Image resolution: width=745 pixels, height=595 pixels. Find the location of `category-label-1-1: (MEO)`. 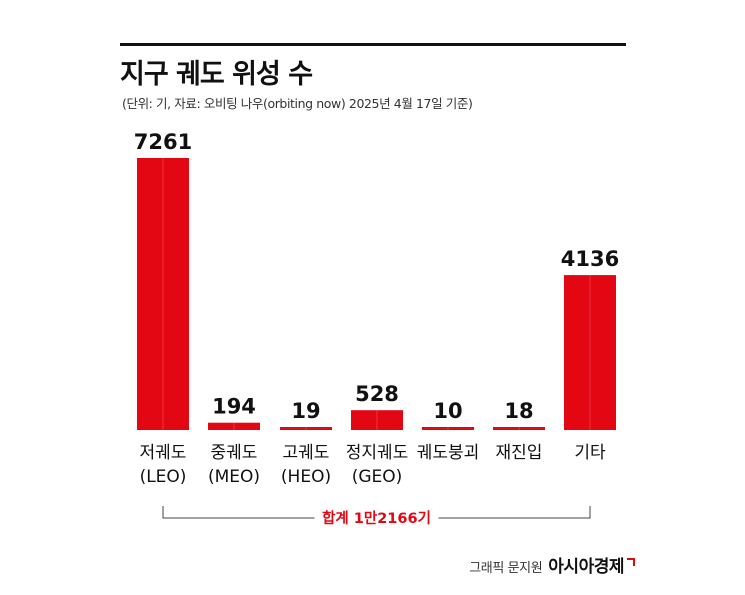

category-label-1-1: (MEO) is located at coordinates (234, 477).